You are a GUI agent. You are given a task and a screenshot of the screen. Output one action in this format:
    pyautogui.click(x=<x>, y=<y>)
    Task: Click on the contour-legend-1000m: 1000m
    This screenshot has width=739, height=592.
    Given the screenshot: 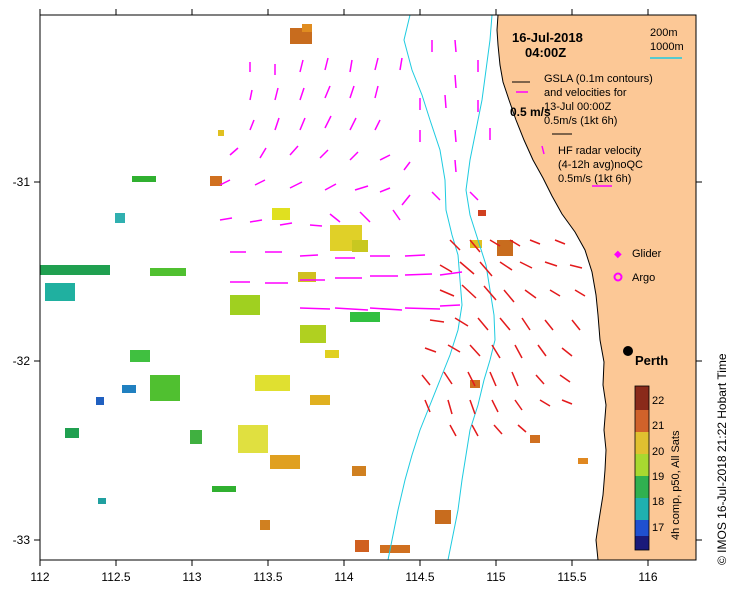 What is the action you would take?
    pyautogui.click(x=667, y=47)
    